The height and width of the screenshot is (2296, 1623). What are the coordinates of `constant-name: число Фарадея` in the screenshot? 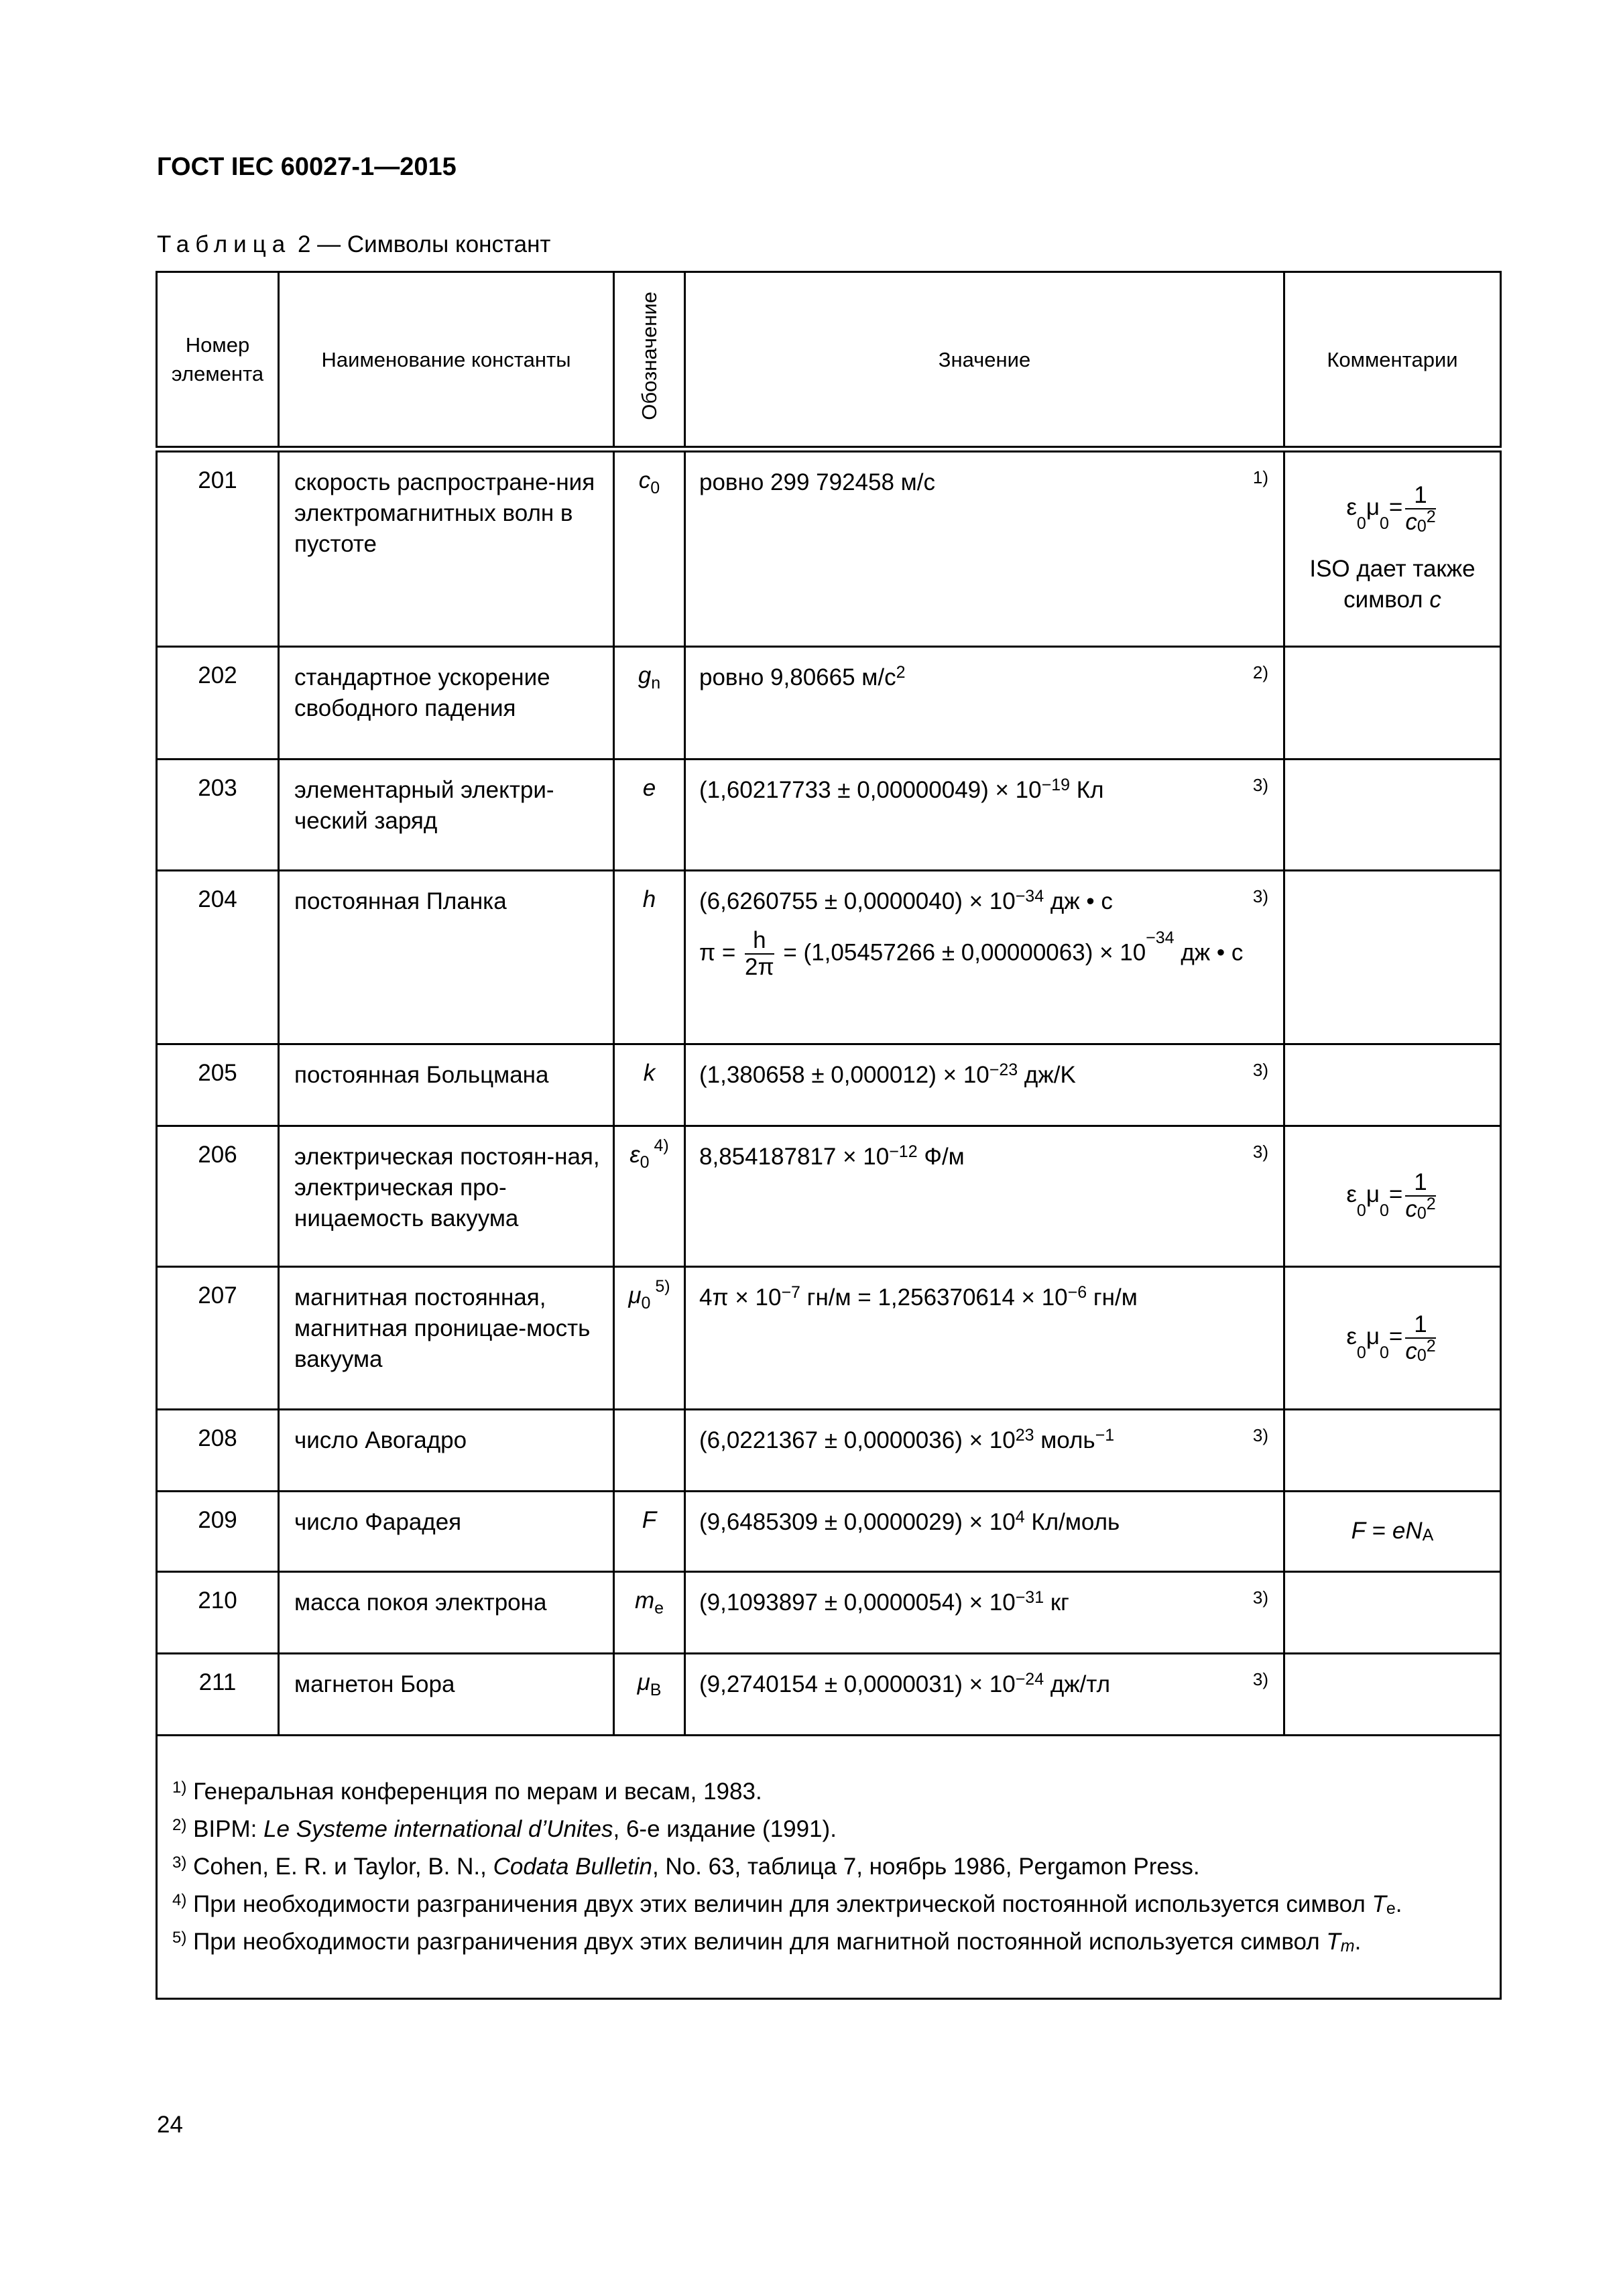 It's located at (446, 1531).